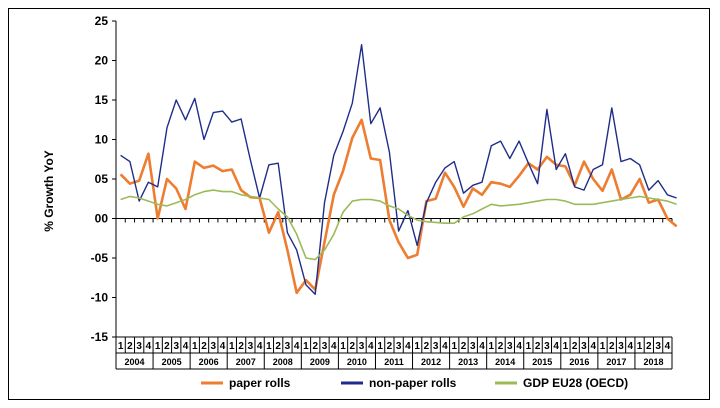  What do you see at coordinates (653, 362) in the screenshot?
I see `year-label: 2018` at bounding box center [653, 362].